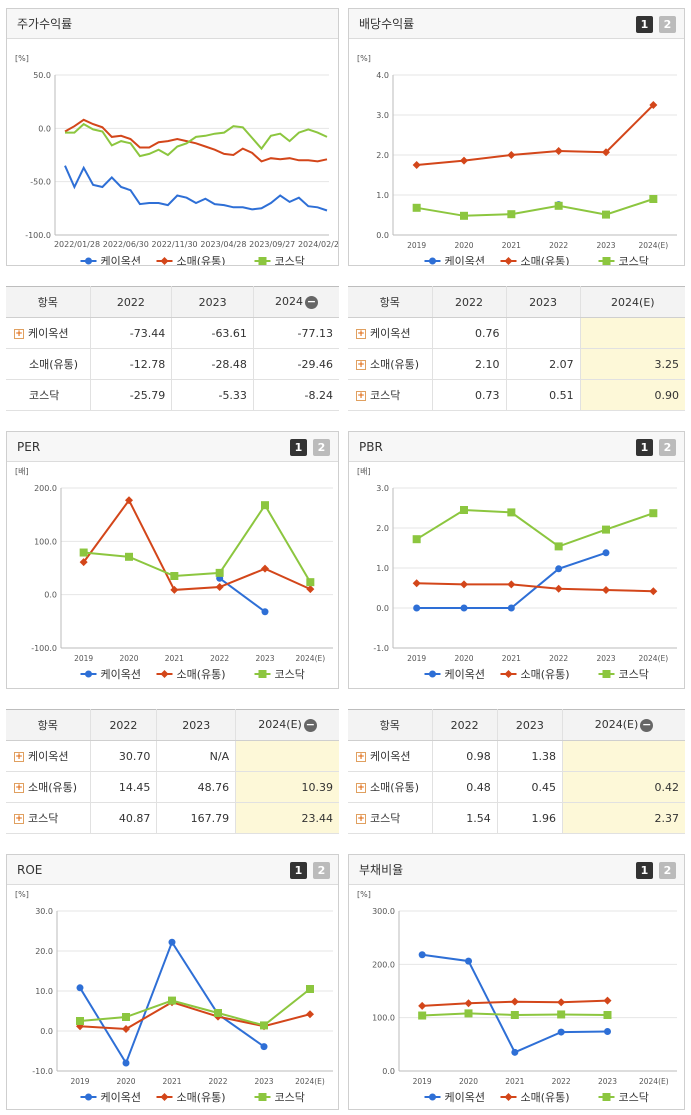  I want to click on y-tick-label: 1.0, so click(382, 568).